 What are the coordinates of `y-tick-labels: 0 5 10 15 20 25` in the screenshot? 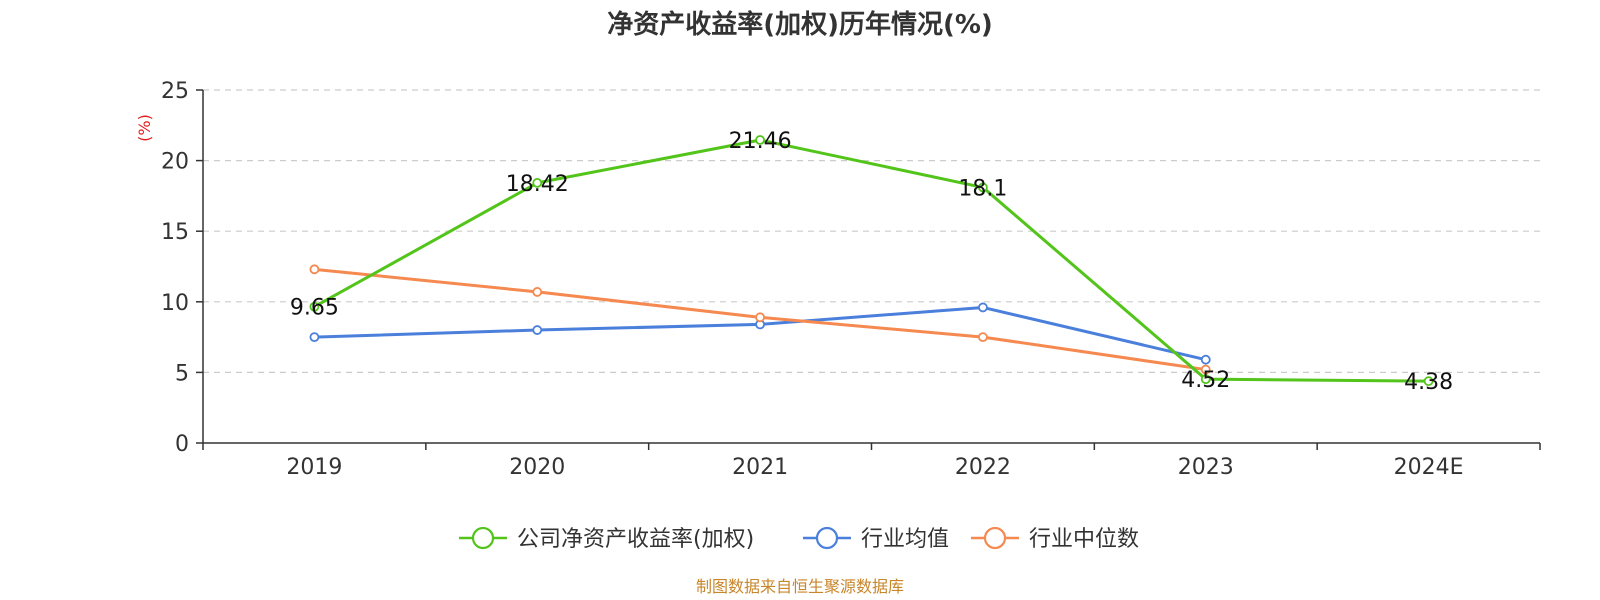 It's located at (175, 268).